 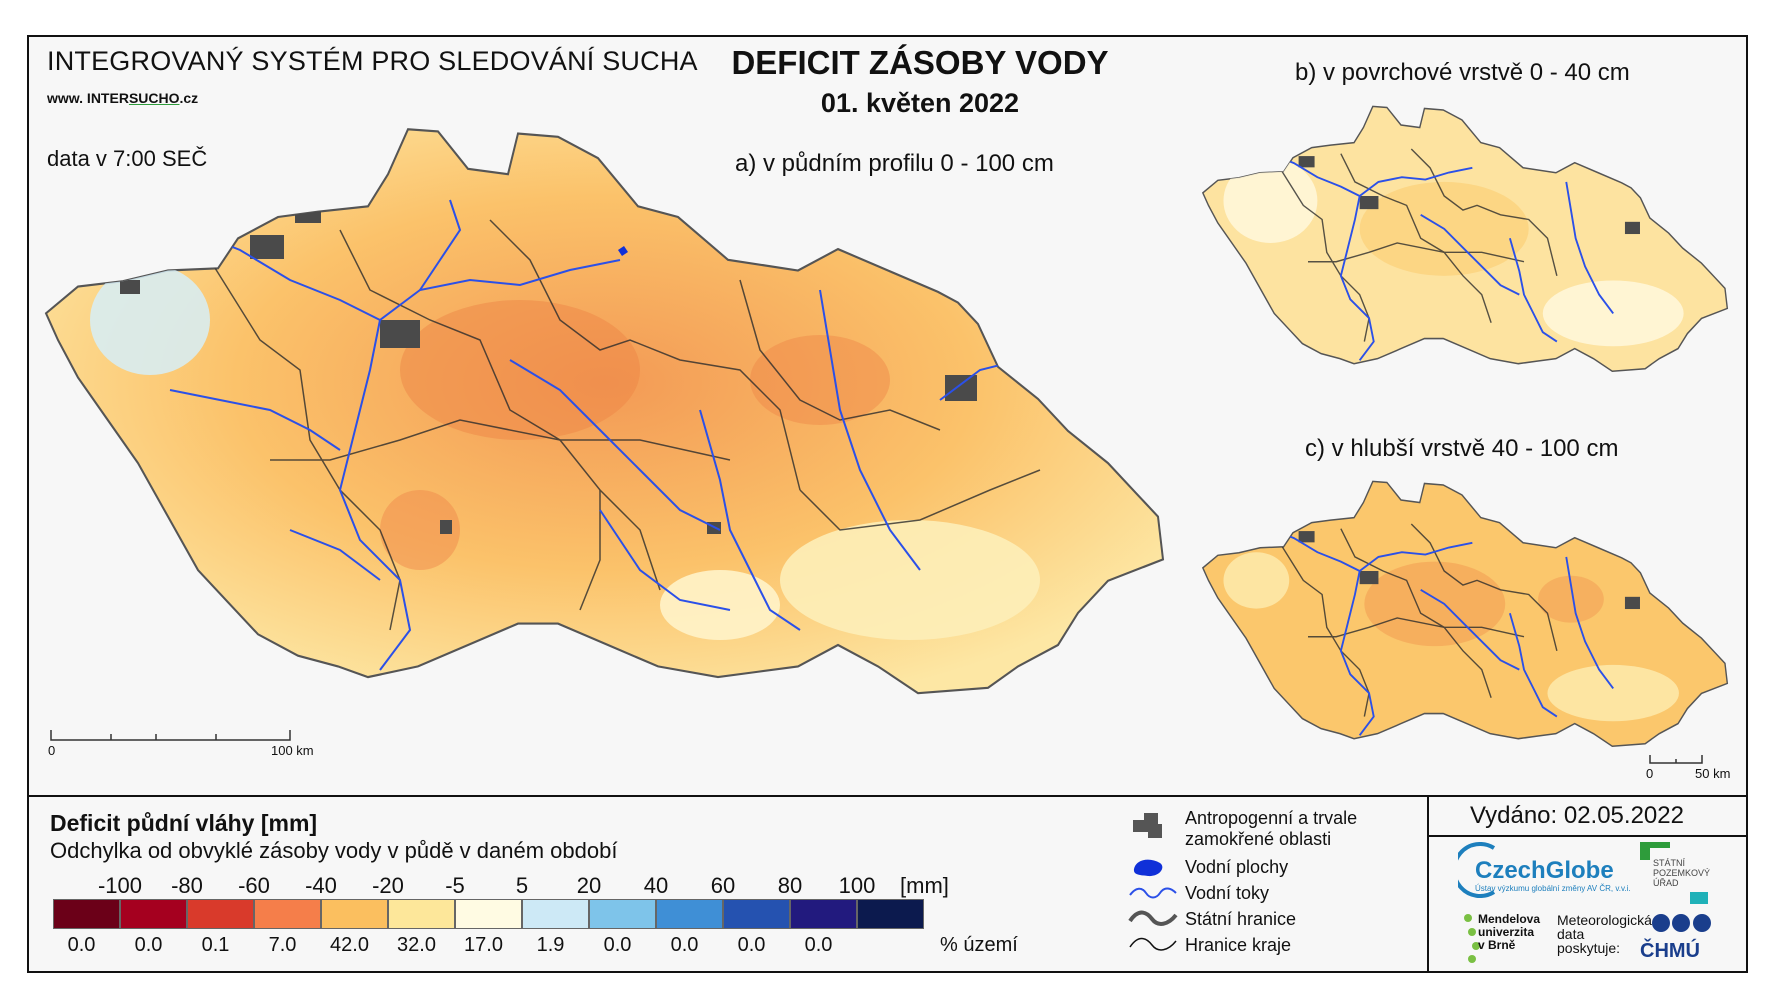 What do you see at coordinates (522, 885) in the screenshot?
I see `legend-tick-label: 5` at bounding box center [522, 885].